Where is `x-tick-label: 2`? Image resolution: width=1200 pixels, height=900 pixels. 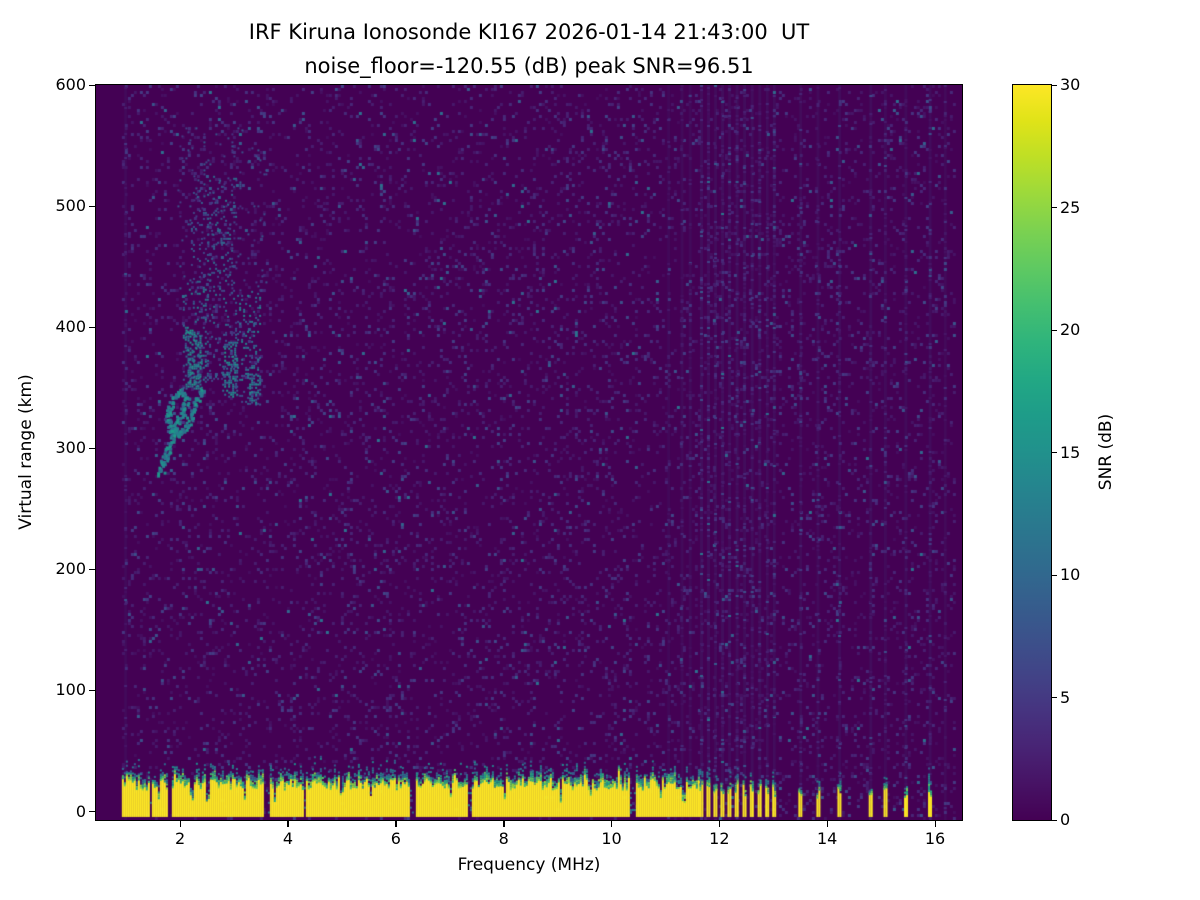
x-tick-label: 2 is located at coordinates (180, 838).